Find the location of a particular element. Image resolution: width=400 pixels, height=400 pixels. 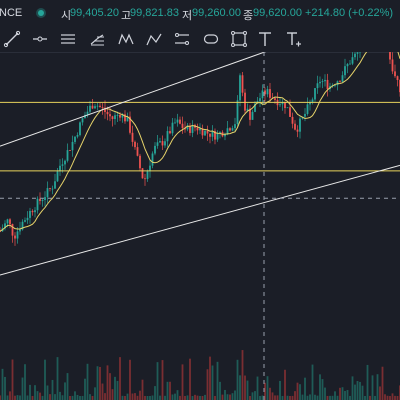

abcd-pattern-tool is located at coordinates (154, 39).